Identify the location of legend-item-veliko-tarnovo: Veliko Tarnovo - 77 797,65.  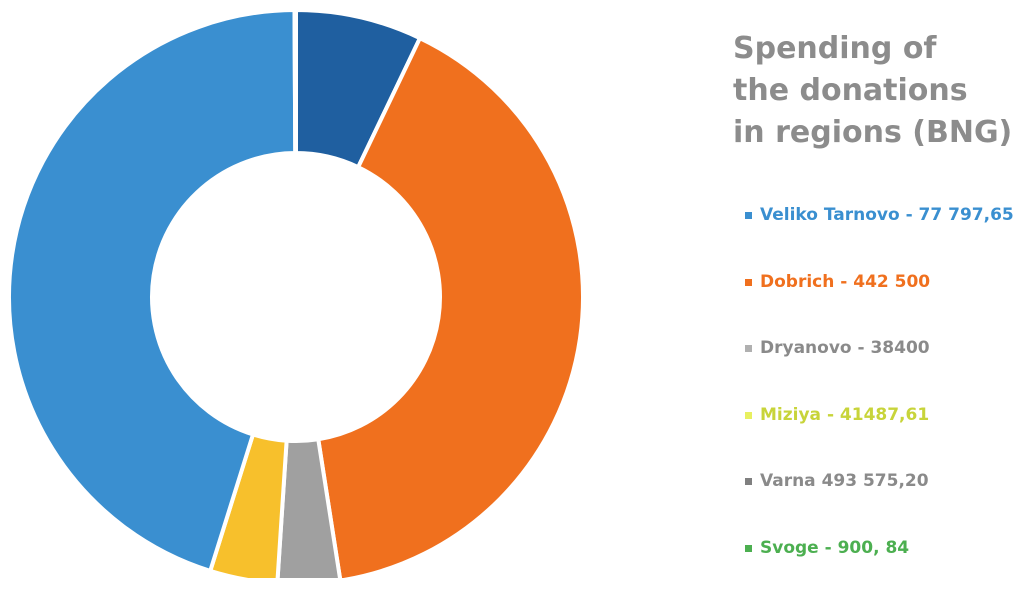
(879, 238).